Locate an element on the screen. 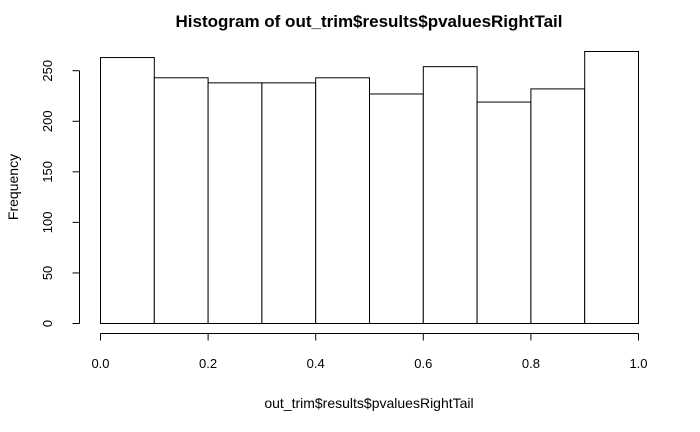 This screenshot has width=700, height=432. x-tick-label: 0.6 is located at coordinates (423, 363).